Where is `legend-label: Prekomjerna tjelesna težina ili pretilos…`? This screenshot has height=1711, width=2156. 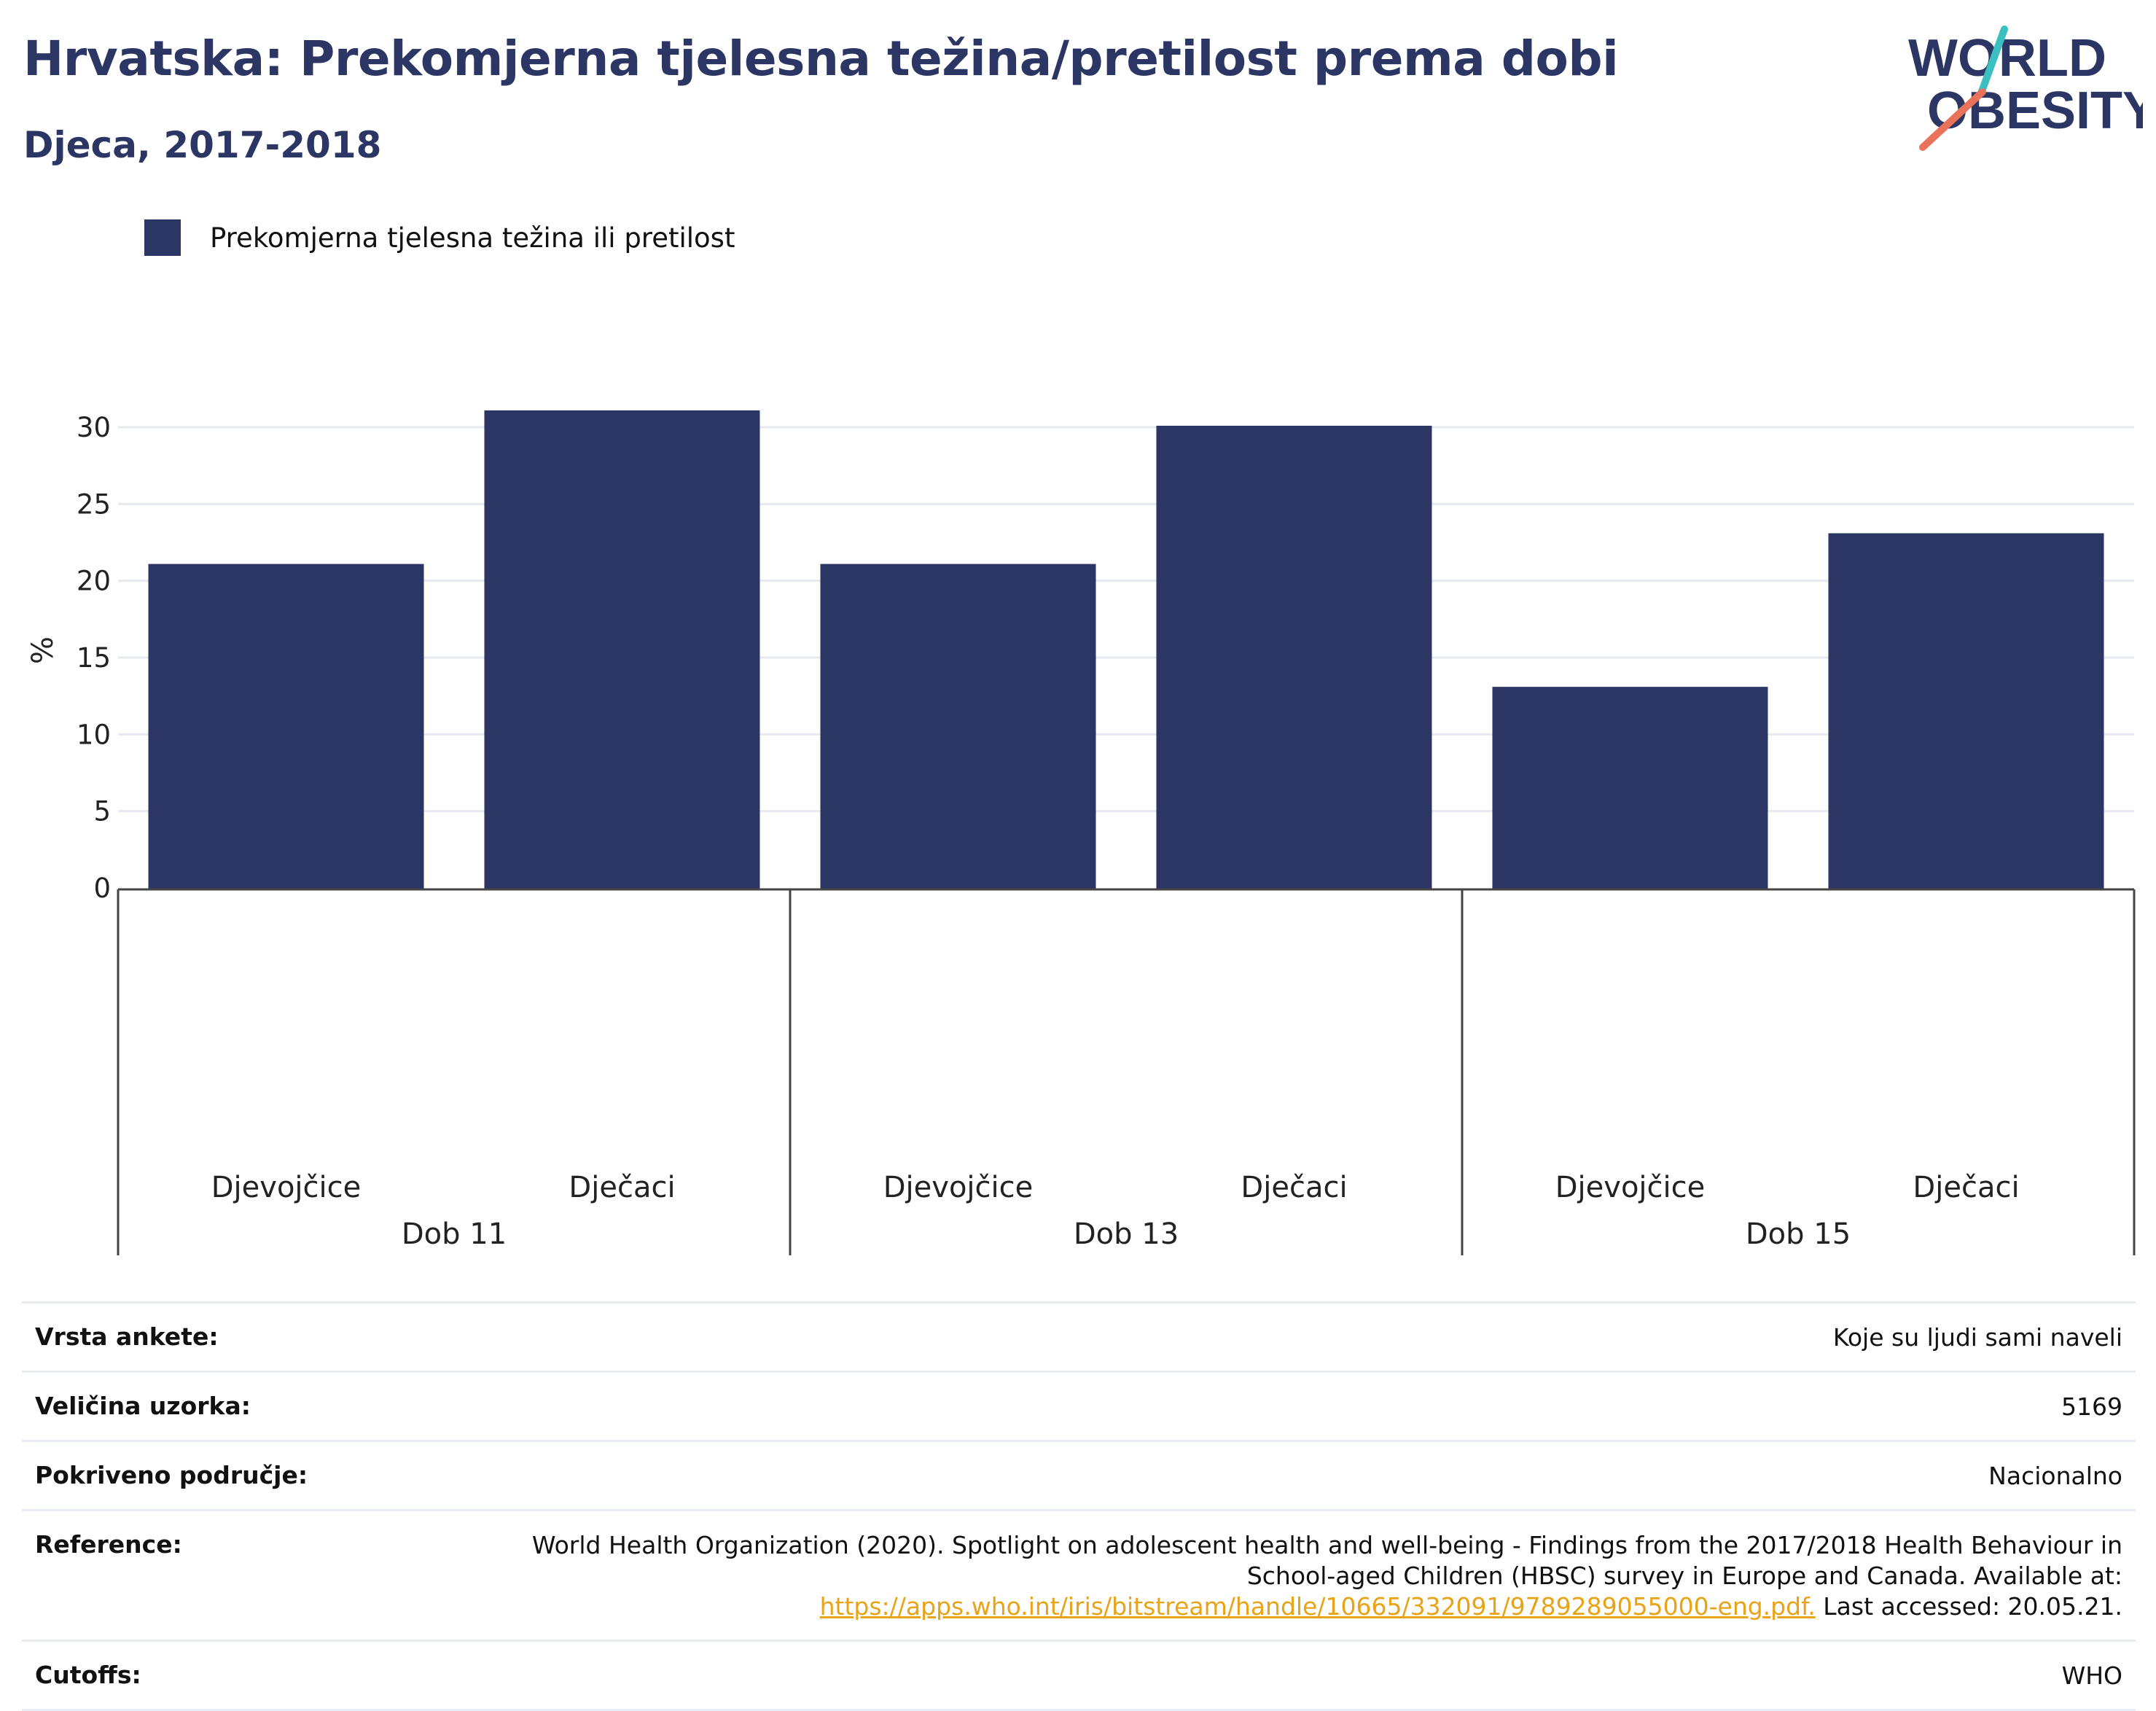 legend-label: Prekomjerna tjelesna težina ili pretilos… is located at coordinates (473, 238).